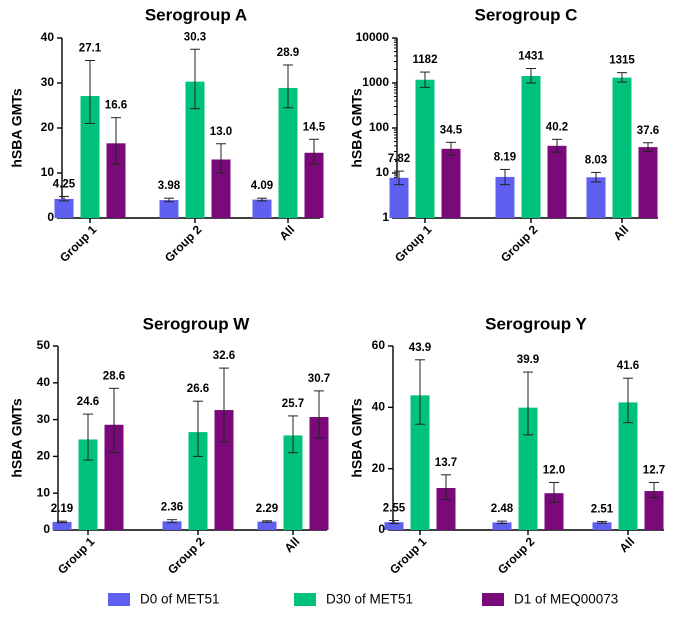 Image resolution: width=685 pixels, height=633 pixels. Describe the element at coordinates (451, 130) in the screenshot. I see `data-label: 34.5` at that location.